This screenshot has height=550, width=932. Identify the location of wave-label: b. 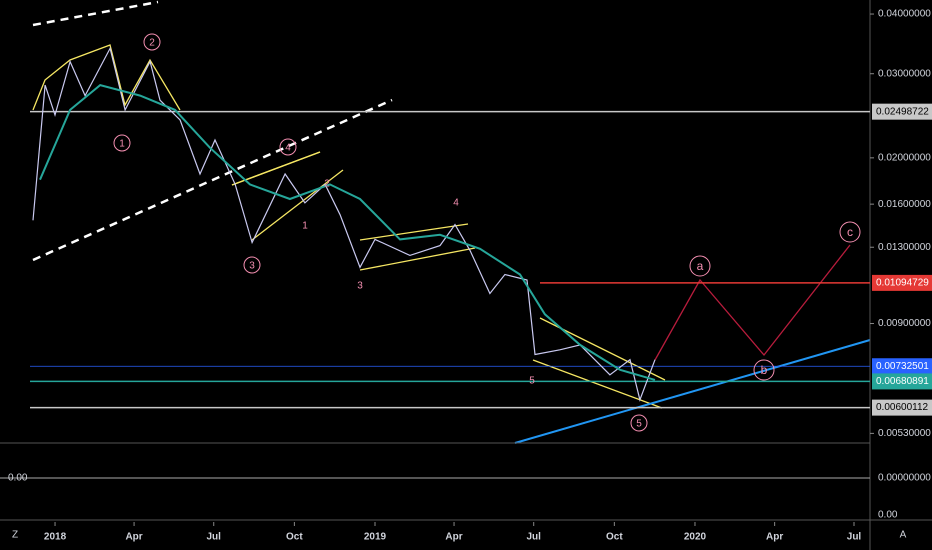
(764, 370).